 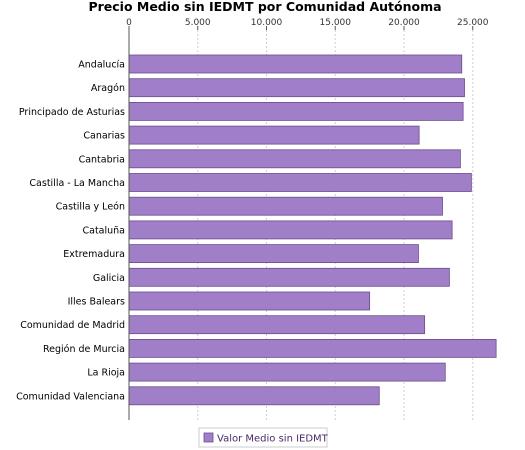 What do you see at coordinates (129, 23) in the screenshot?
I see `x-tick-label: 0` at bounding box center [129, 23].